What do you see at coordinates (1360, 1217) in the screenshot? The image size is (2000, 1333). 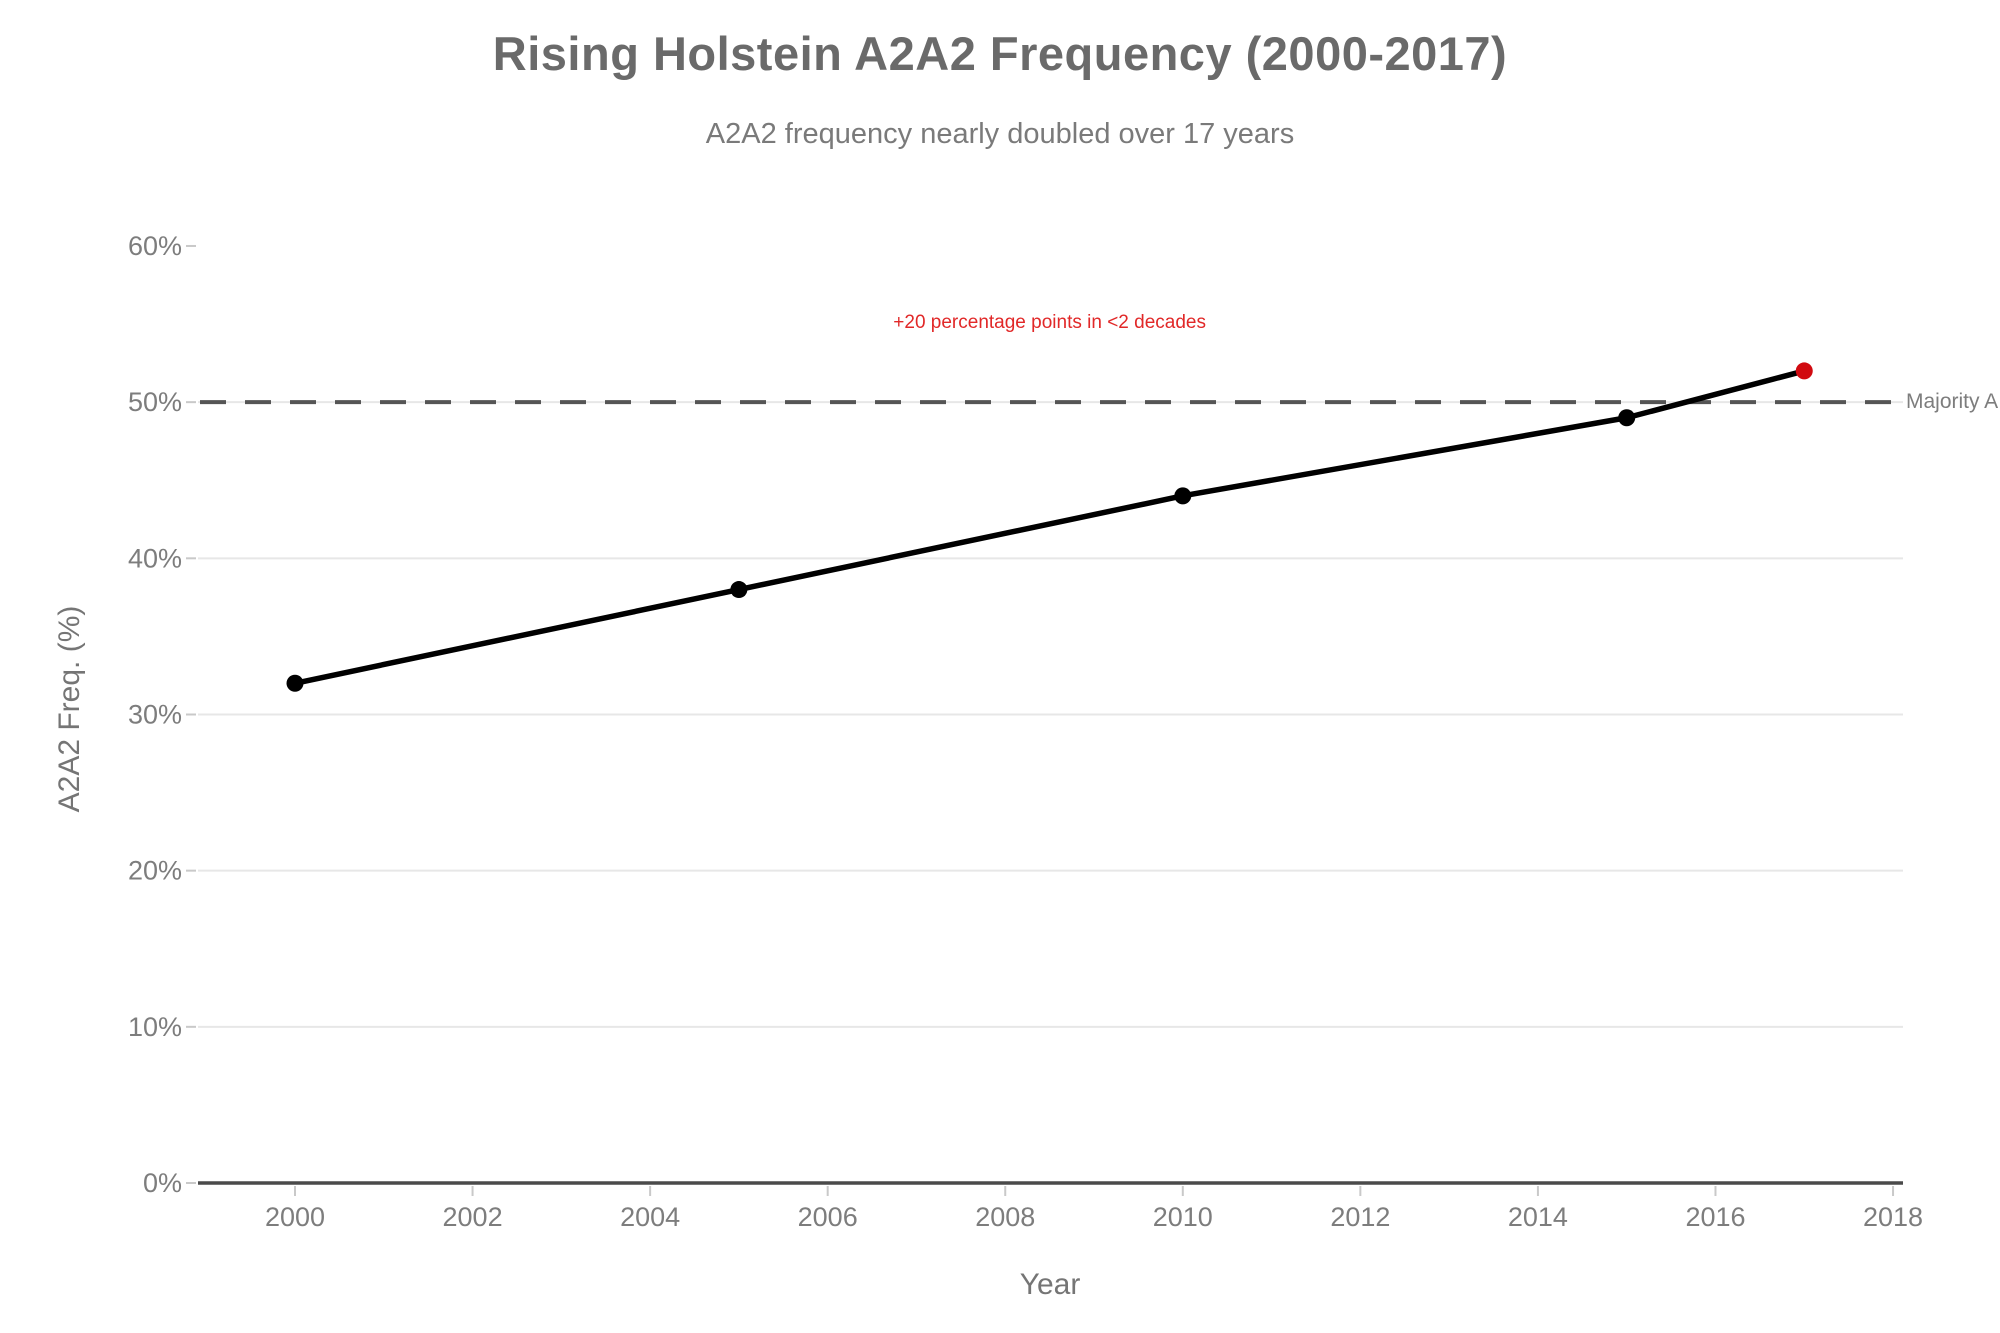 I see `x-tick-label: 2012` at bounding box center [1360, 1217].